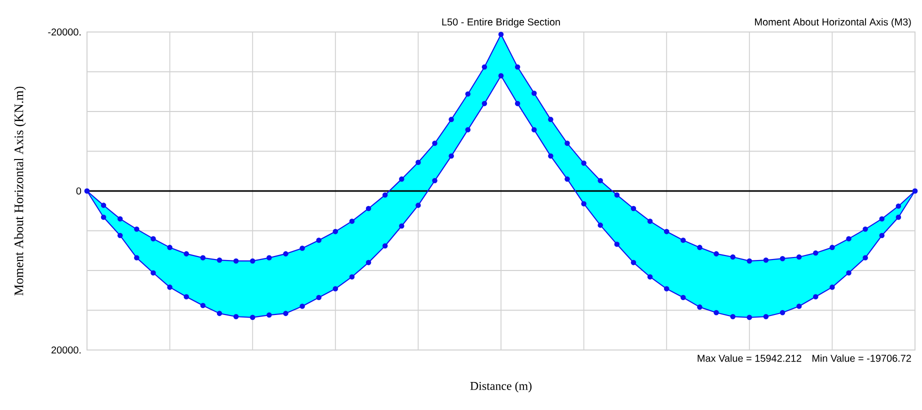 This screenshot has width=922, height=410. I want to click on y-tick-label: 20000., so click(66, 350).